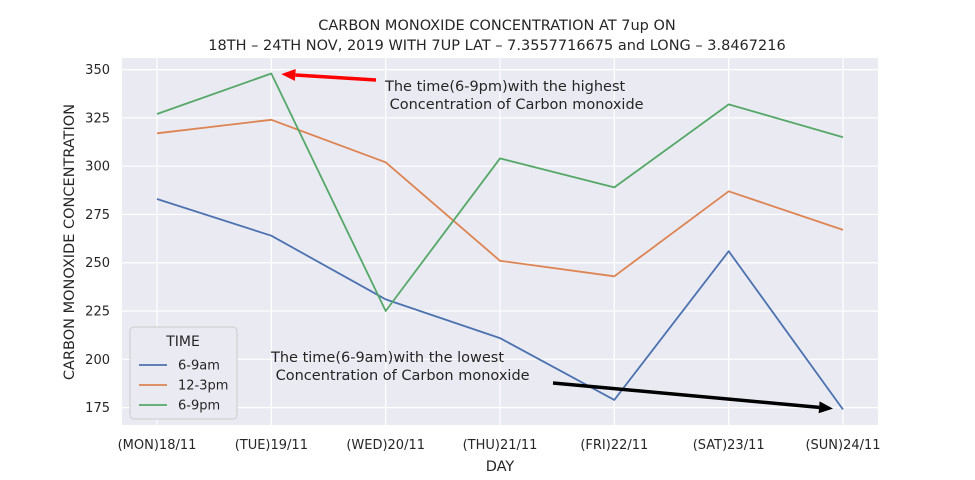 This screenshot has height=480, width=975. I want to click on x-tick-label: (MON)18/11, so click(157, 445).